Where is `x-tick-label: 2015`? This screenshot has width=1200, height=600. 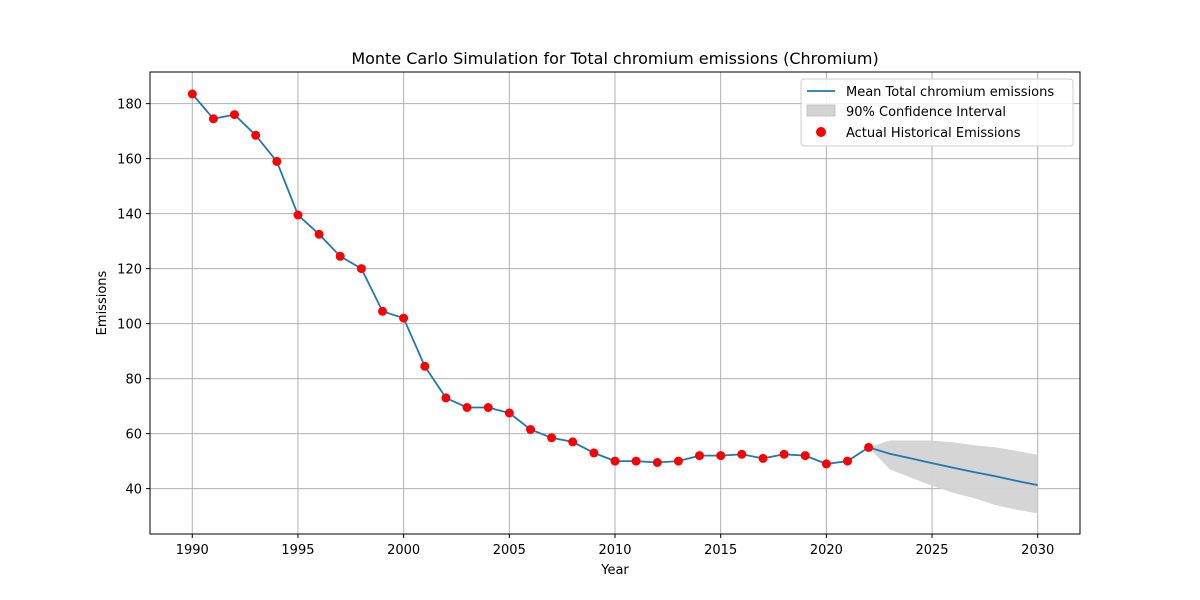
x-tick-label: 2015 is located at coordinates (720, 550).